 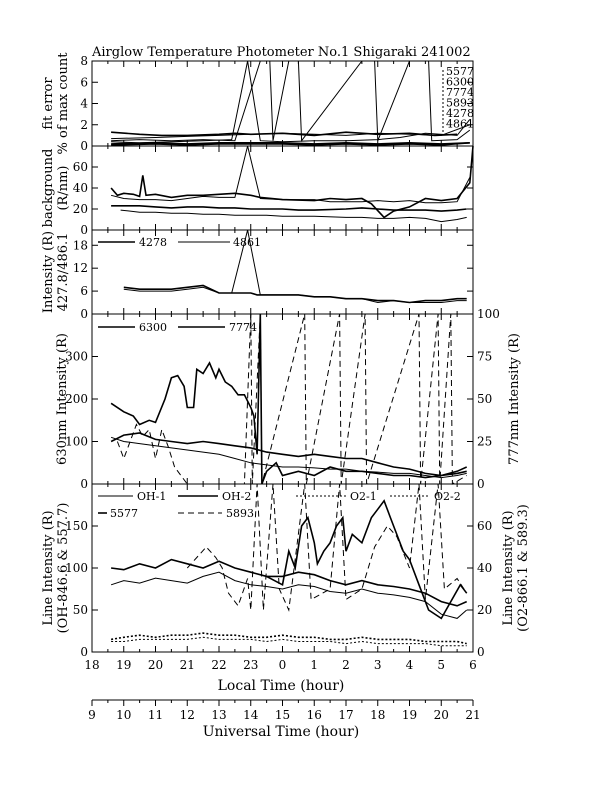 What do you see at coordinates (314, 715) in the screenshot?
I see `universal-time-tick-label: 16` at bounding box center [314, 715].